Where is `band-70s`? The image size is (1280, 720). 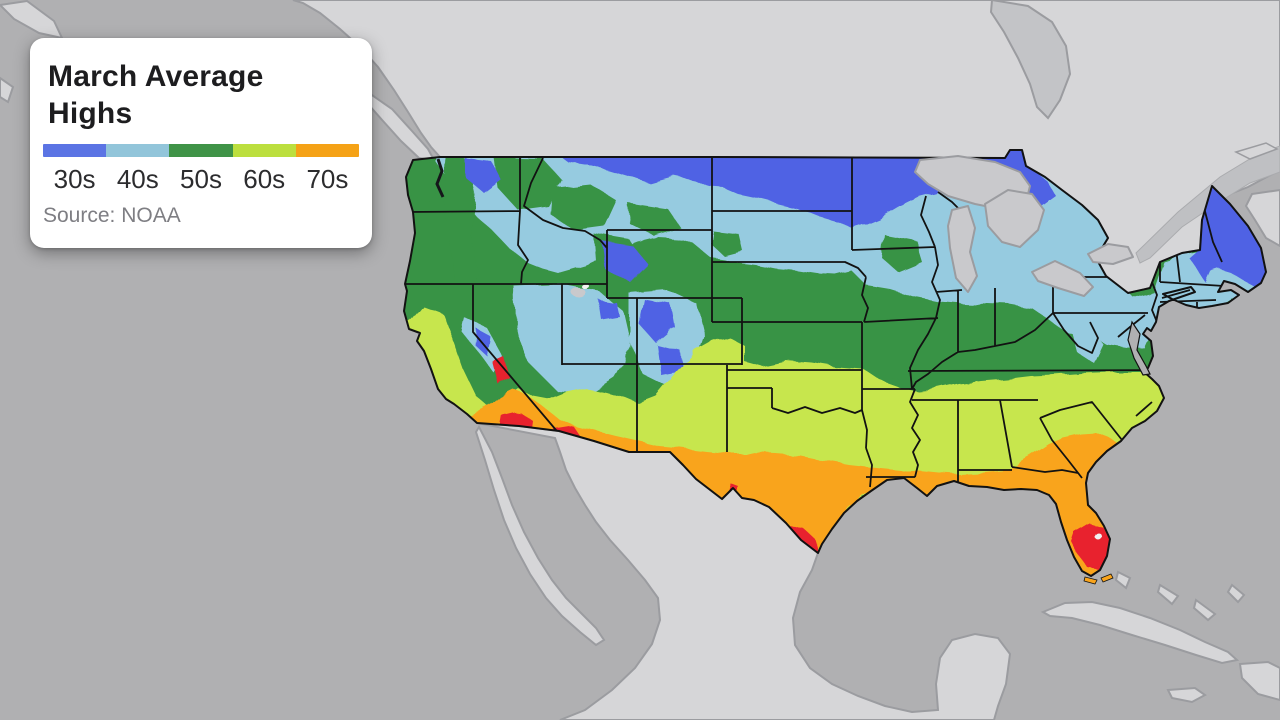 band-70s is located at coordinates (788, 482).